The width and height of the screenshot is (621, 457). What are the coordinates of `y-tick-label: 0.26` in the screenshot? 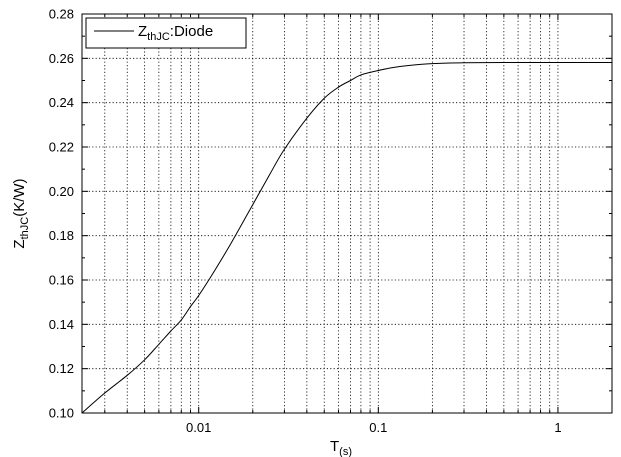 It's located at (61, 58).